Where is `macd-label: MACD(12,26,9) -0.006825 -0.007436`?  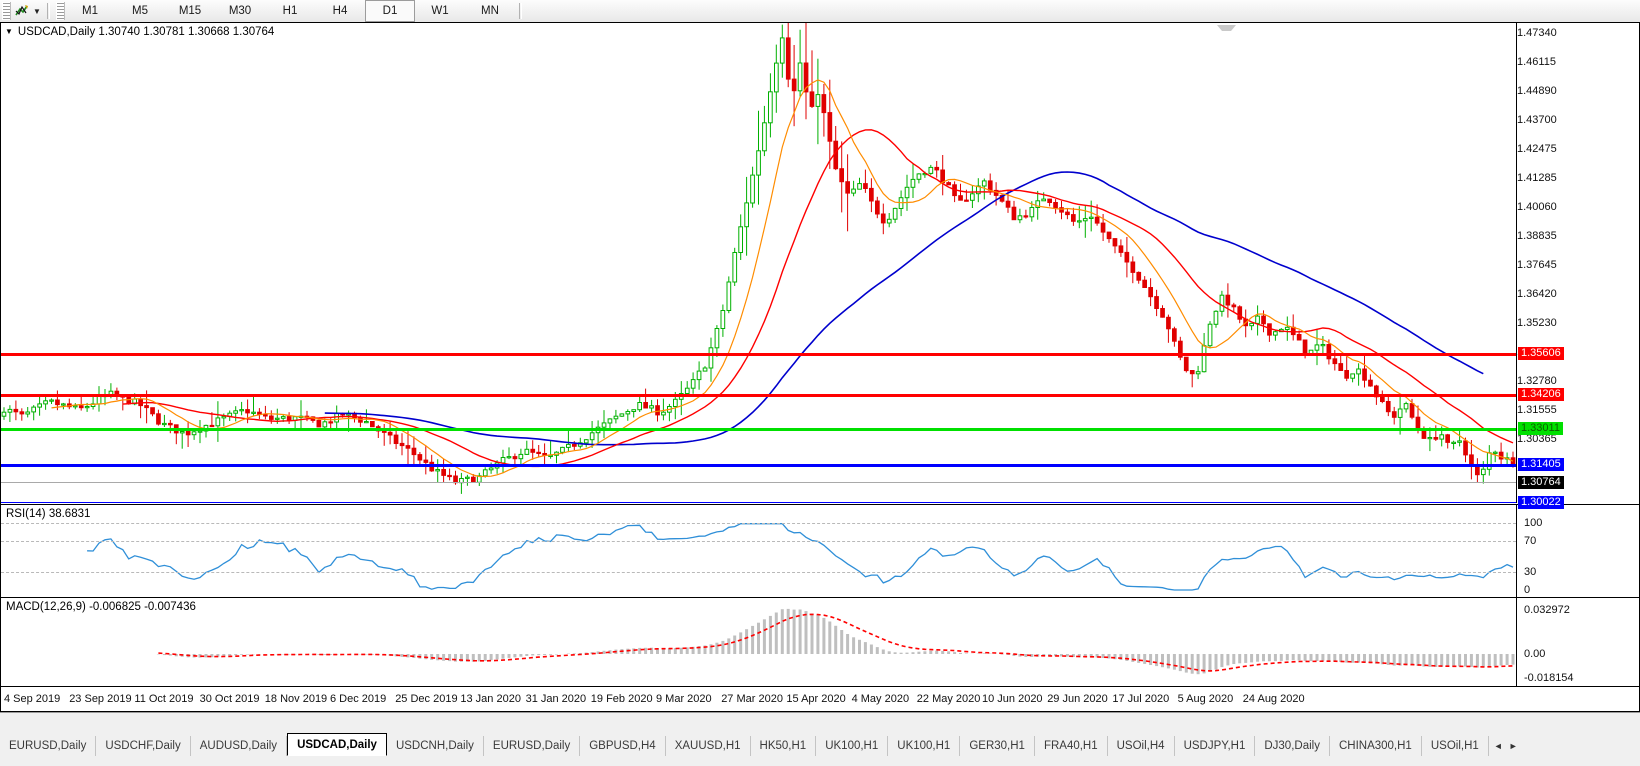 macd-label: MACD(12,26,9) -0.006825 -0.007436 is located at coordinates (101, 607).